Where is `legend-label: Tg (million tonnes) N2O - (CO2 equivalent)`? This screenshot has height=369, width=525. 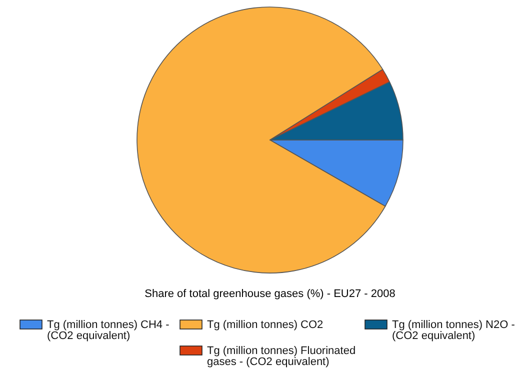 legend-label: Tg (million tonnes) N2O - (CO2 equivalent) is located at coordinates (454, 330).